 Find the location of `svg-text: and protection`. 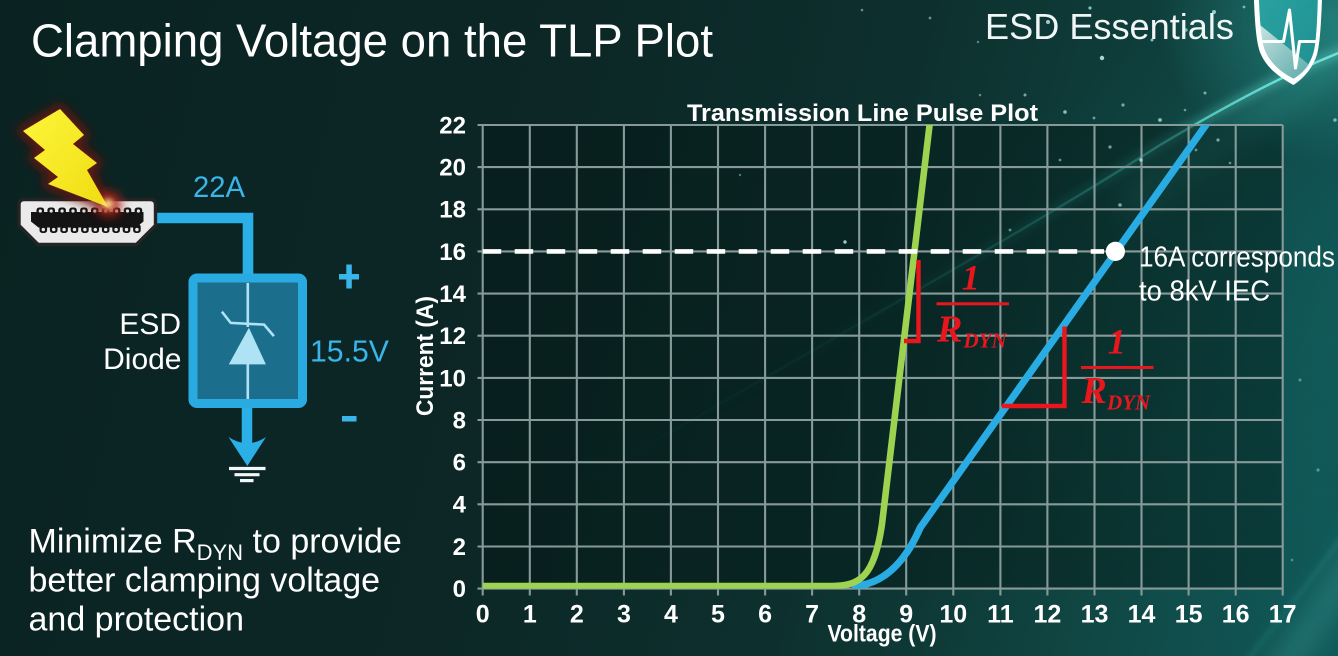

svg-text: and protection is located at coordinates (137, 620).